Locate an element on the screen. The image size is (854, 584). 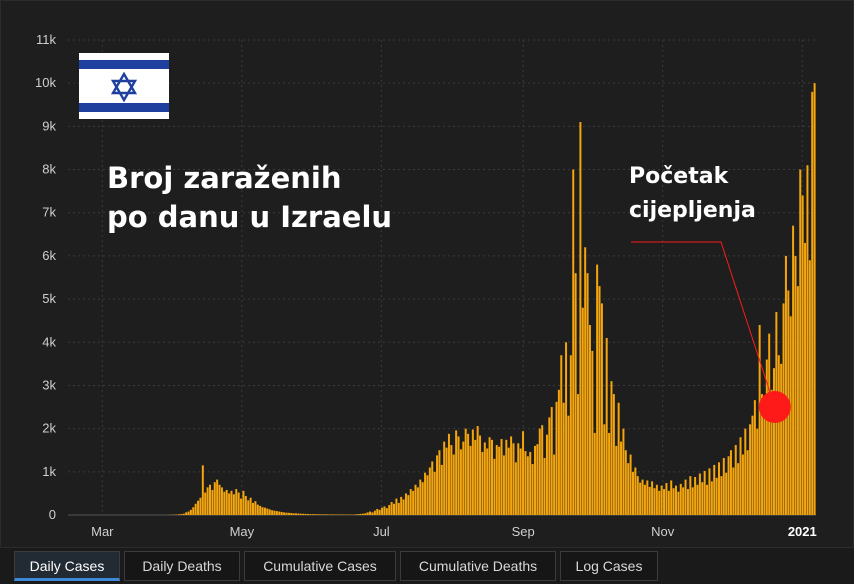
tab-cumulative-cases: Cumulative Cases is located at coordinates (320, 566).